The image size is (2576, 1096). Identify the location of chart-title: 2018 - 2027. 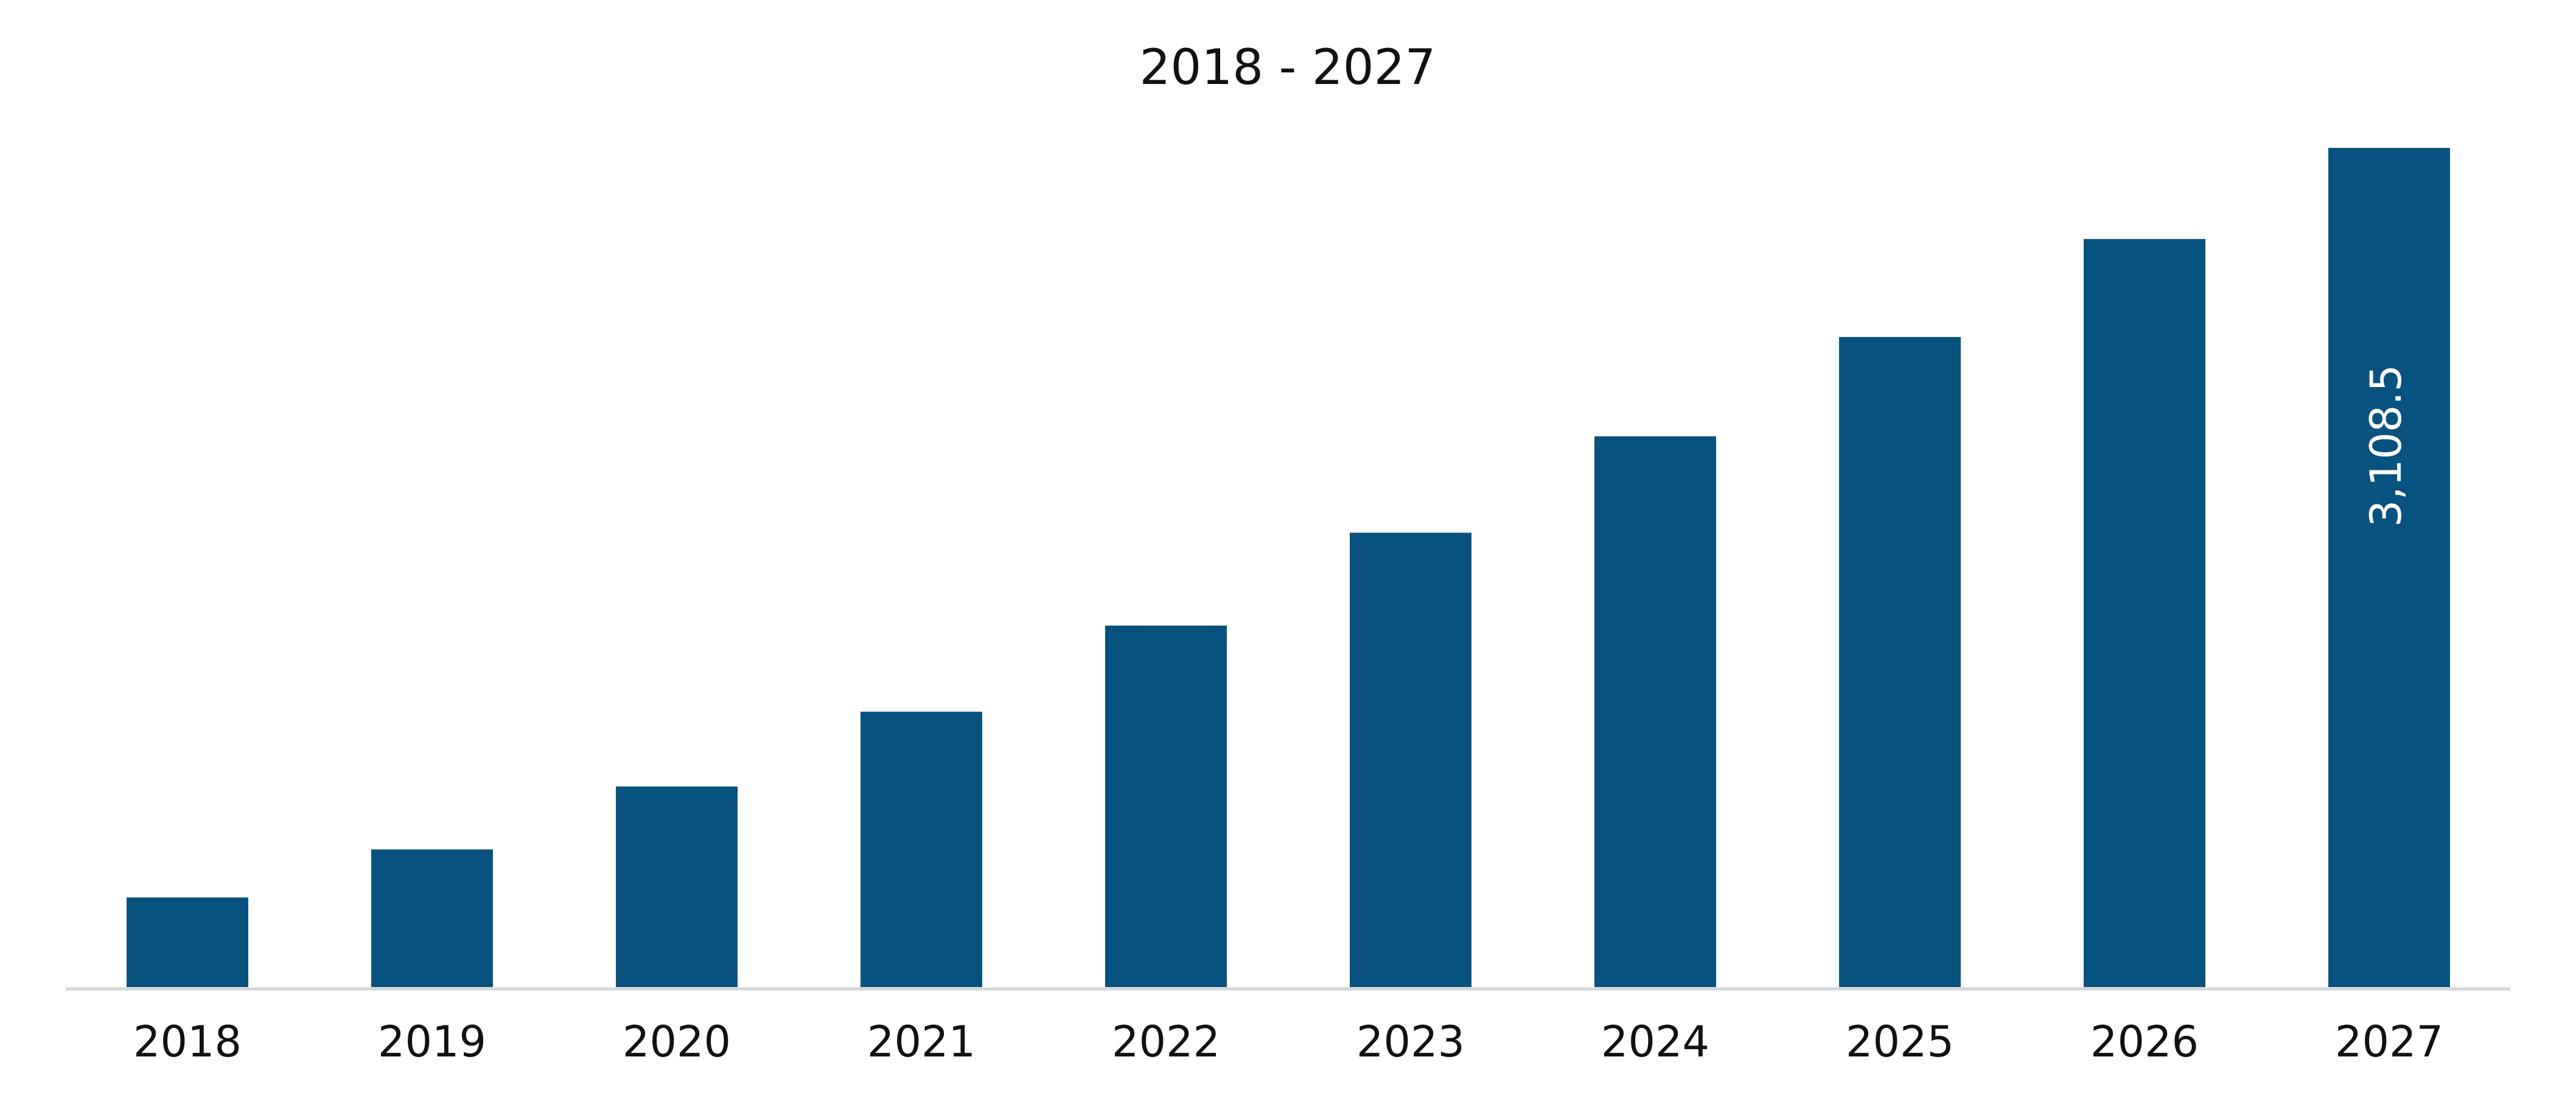
(1288, 67).